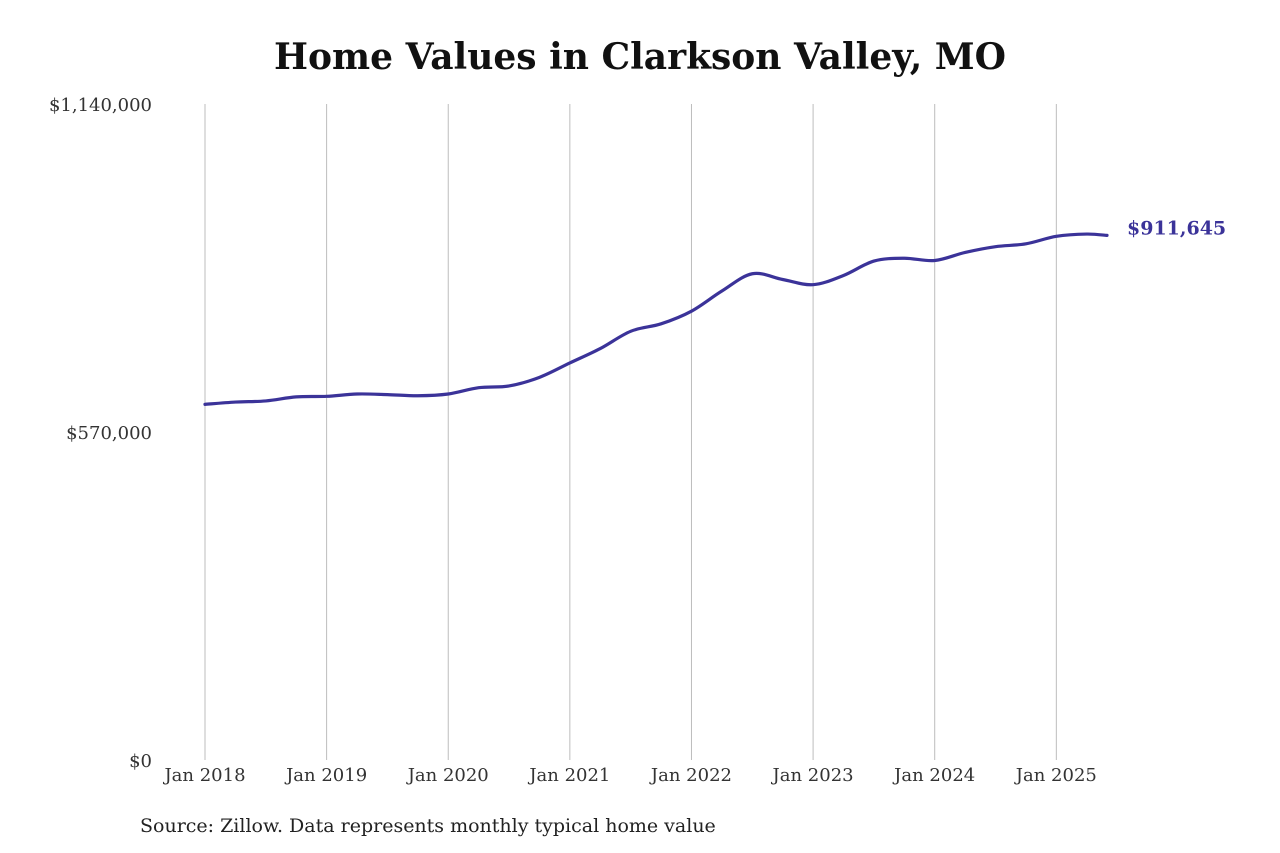 This screenshot has width=1280, height=853. What do you see at coordinates (690, 775) in the screenshot?
I see `x-tick-label: Jan 2022` at bounding box center [690, 775].